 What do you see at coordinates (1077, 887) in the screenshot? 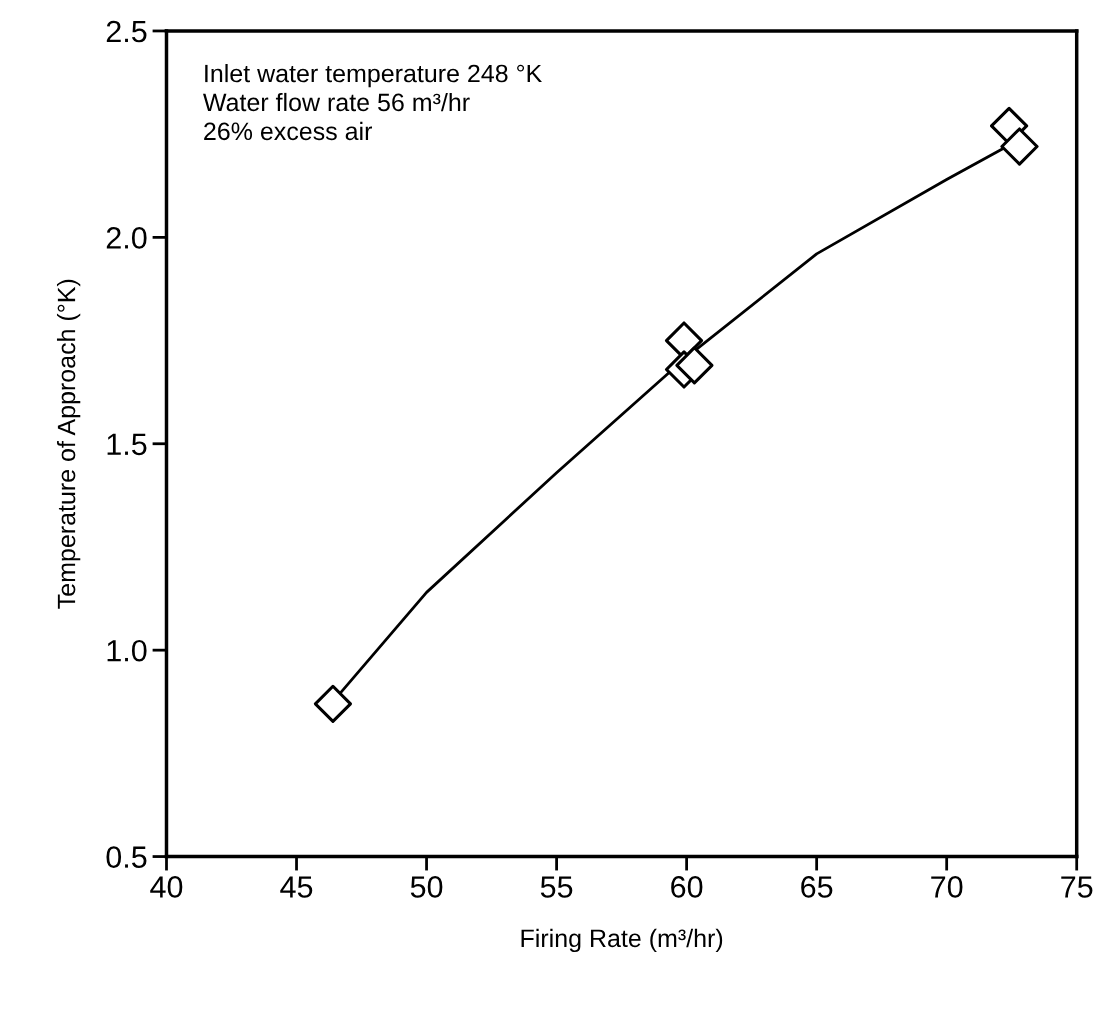
I see `x-tick-label: 75` at bounding box center [1077, 887].